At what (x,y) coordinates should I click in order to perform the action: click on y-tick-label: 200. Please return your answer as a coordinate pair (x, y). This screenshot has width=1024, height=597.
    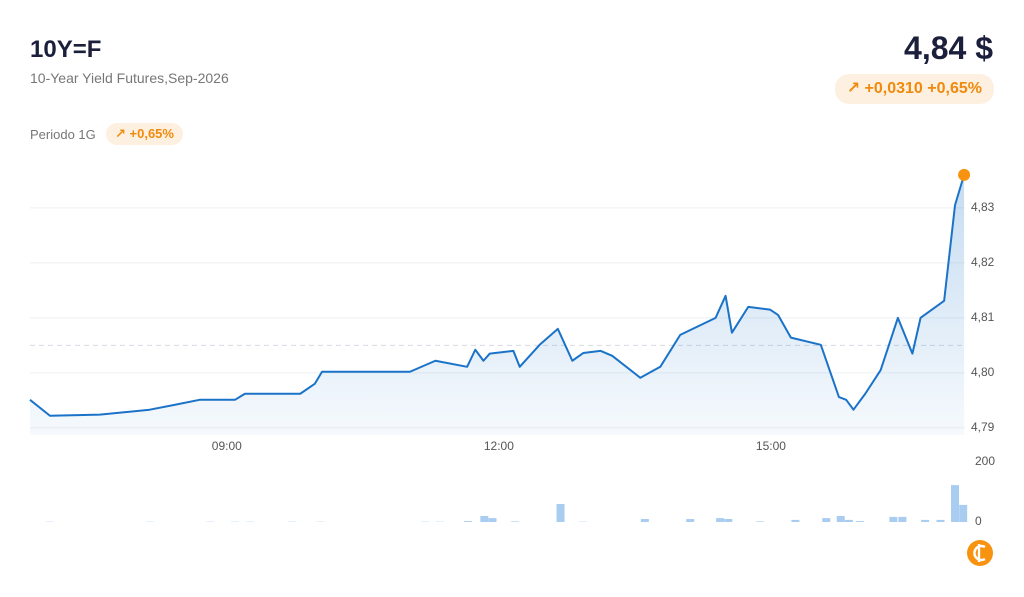
    Looking at the image, I should click on (985, 461).